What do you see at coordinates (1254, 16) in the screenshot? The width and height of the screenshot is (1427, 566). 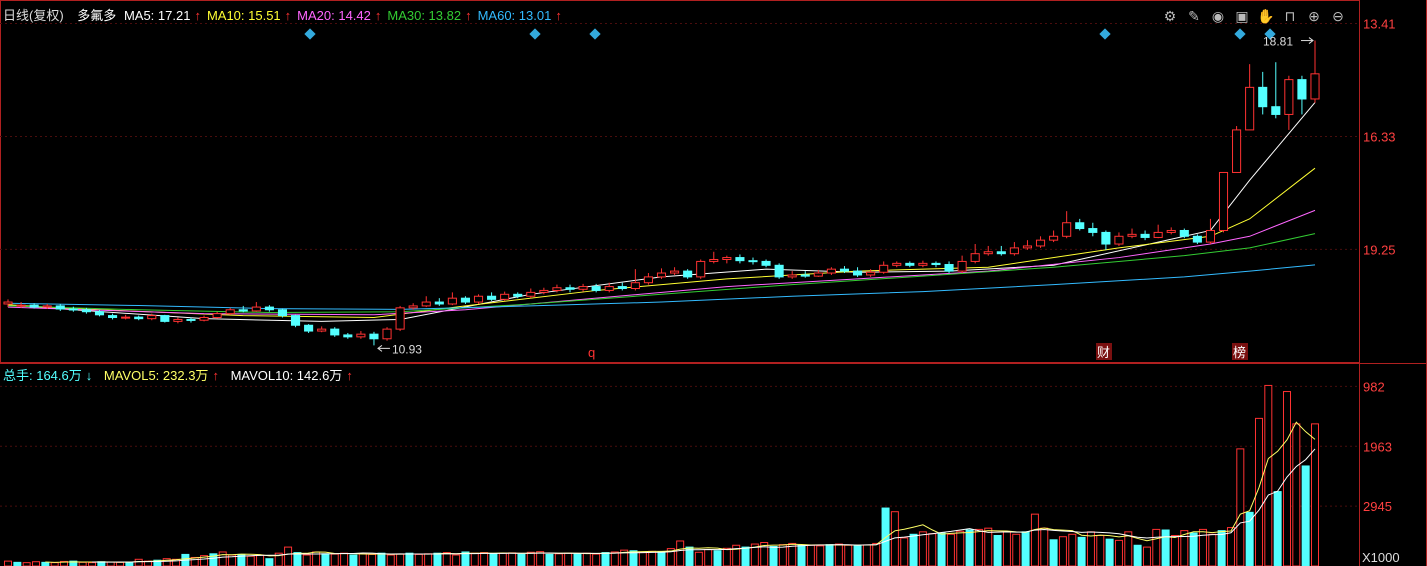 I see `toolbar: ⚙ ✎ ◉ ▣ ✋ ⊓ ⊕ ⊖` at bounding box center [1254, 16].